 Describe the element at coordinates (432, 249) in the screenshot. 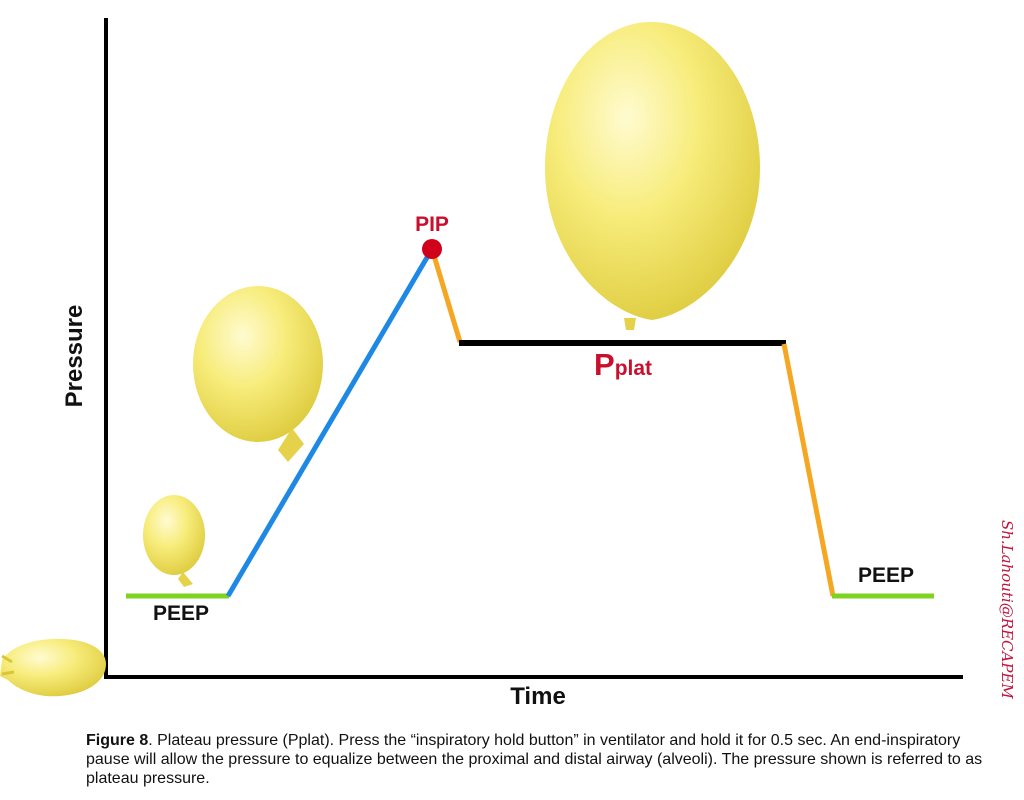

I see `pip-marker` at that location.